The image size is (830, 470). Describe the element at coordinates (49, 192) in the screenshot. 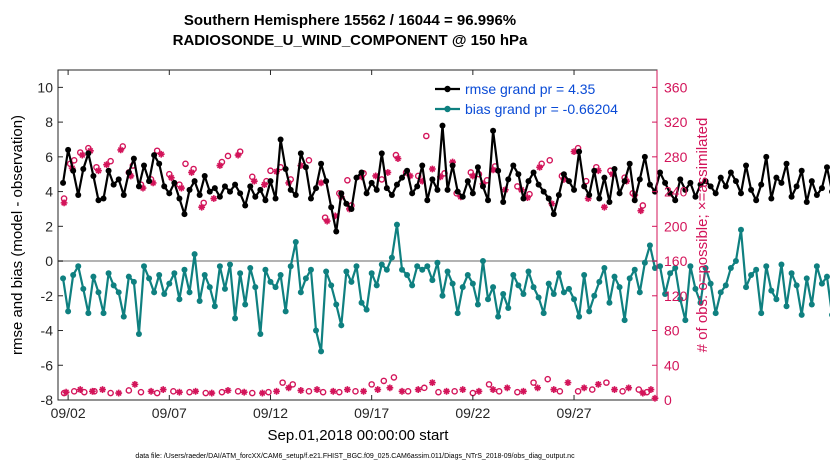

I see `y-tick-label: 4` at that location.